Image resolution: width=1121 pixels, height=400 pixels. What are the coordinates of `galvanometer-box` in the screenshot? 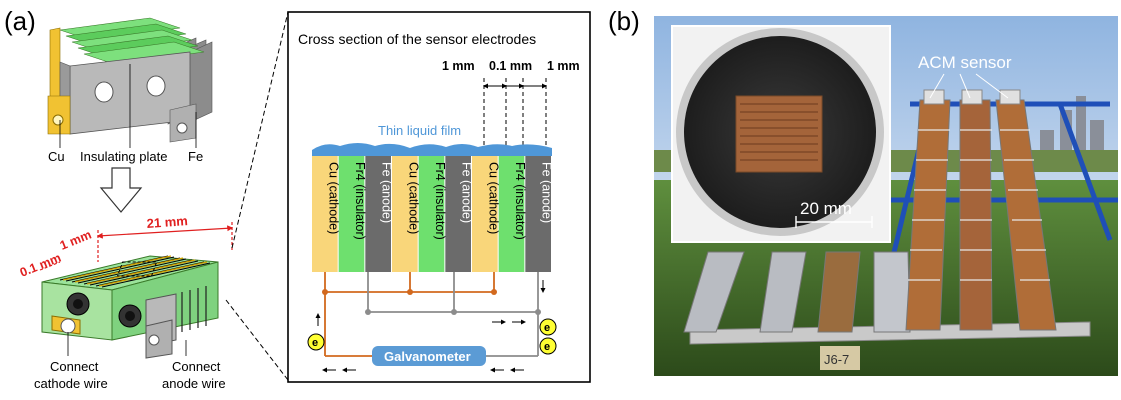 It's located at (429, 356).